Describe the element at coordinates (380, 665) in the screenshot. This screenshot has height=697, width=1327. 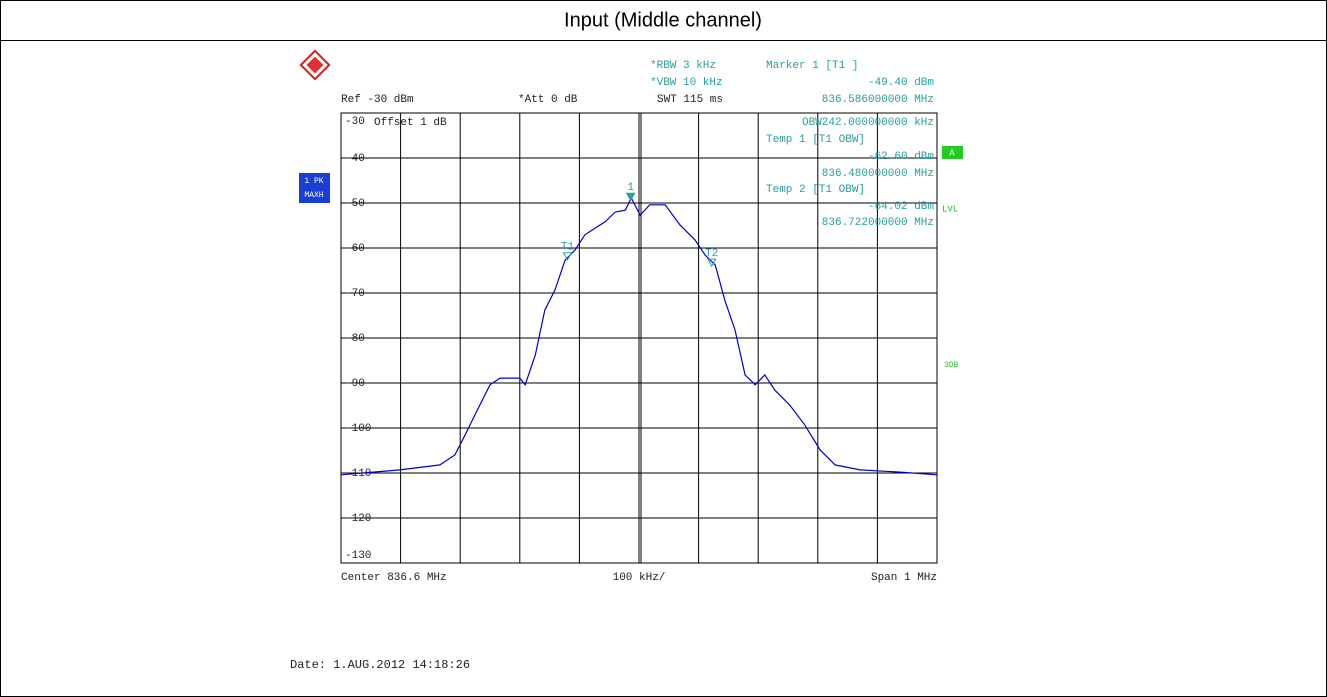
I see `date: Date: 1.AUG.2012 14:18:26` at that location.